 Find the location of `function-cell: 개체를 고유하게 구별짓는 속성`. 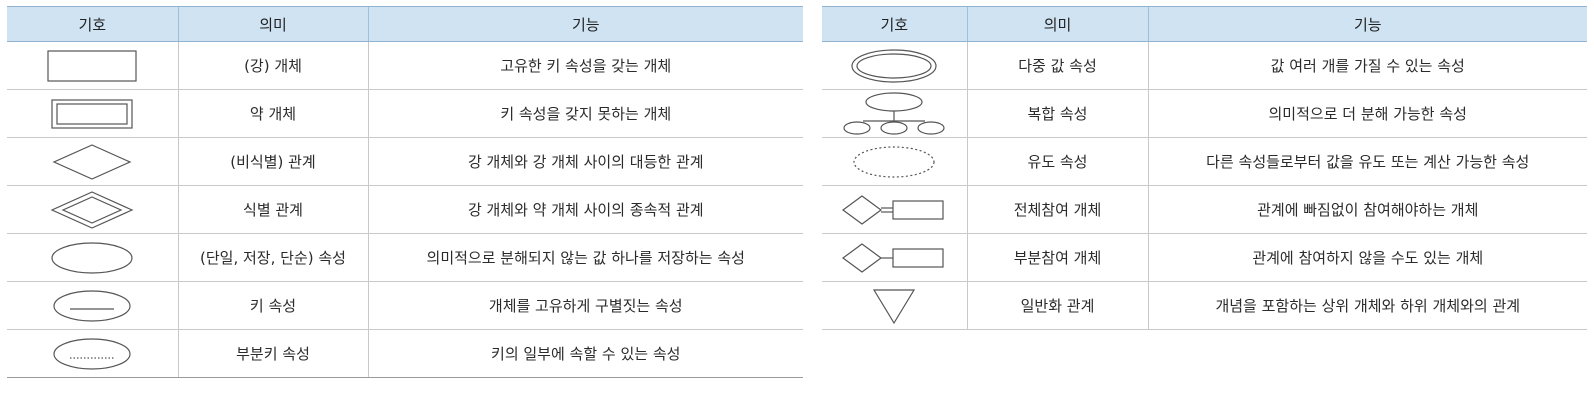

function-cell: 개체를 고유하게 구별짓는 속성 is located at coordinates (585, 305).